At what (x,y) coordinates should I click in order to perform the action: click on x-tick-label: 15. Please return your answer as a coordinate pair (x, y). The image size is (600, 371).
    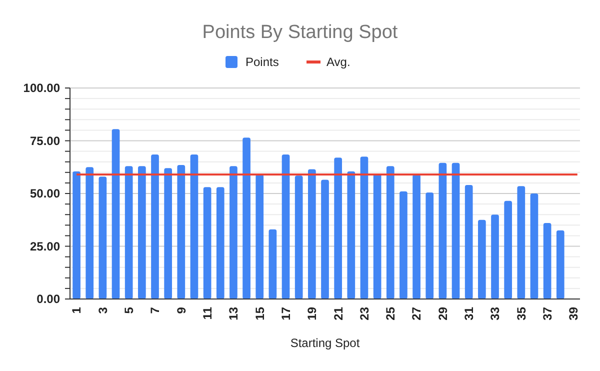
    Looking at the image, I should click on (259, 313).